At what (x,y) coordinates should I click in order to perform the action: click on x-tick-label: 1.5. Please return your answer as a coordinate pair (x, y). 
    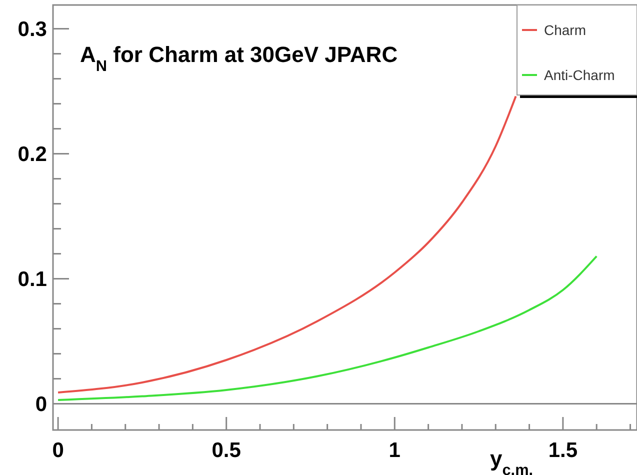
    Looking at the image, I should click on (563, 450).